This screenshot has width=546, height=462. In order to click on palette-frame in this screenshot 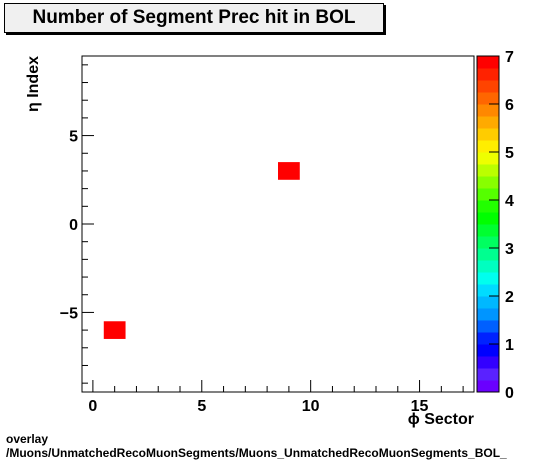, I will do `click(488, 224)`.